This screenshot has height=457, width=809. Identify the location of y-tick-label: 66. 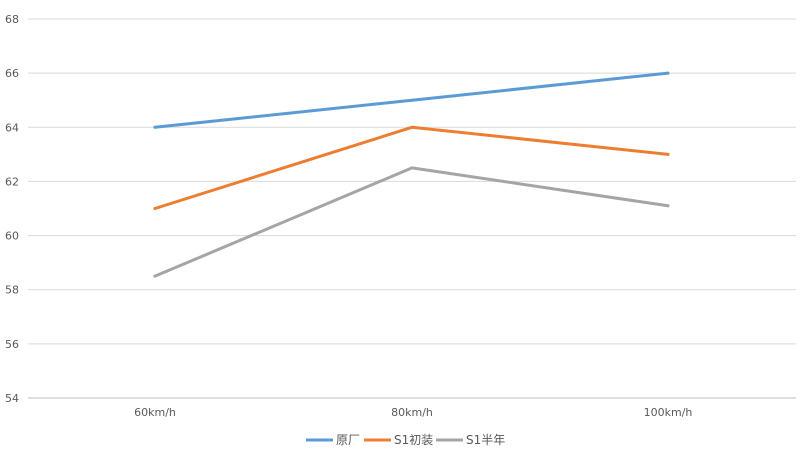
(12, 73).